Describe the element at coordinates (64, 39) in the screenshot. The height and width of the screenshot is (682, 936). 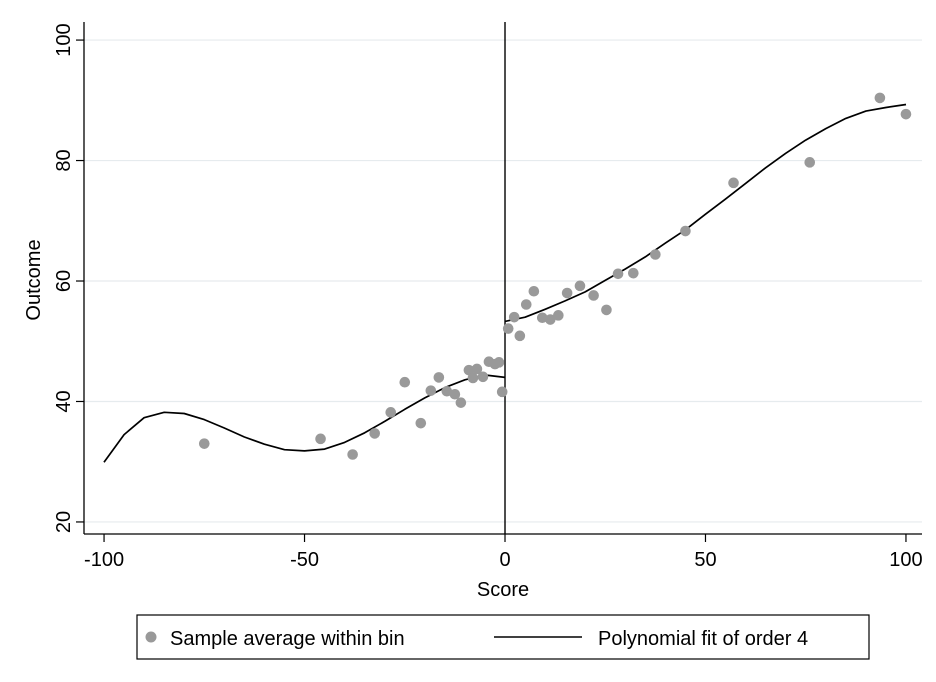
I see `y-tick-label: 100` at that location.